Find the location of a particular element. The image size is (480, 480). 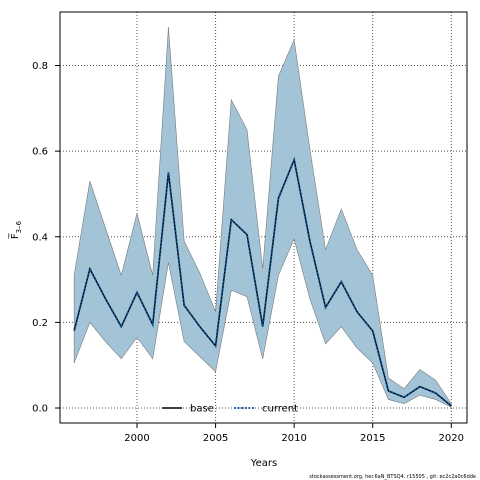

y-tick-label: 0.6 is located at coordinates (40, 152).